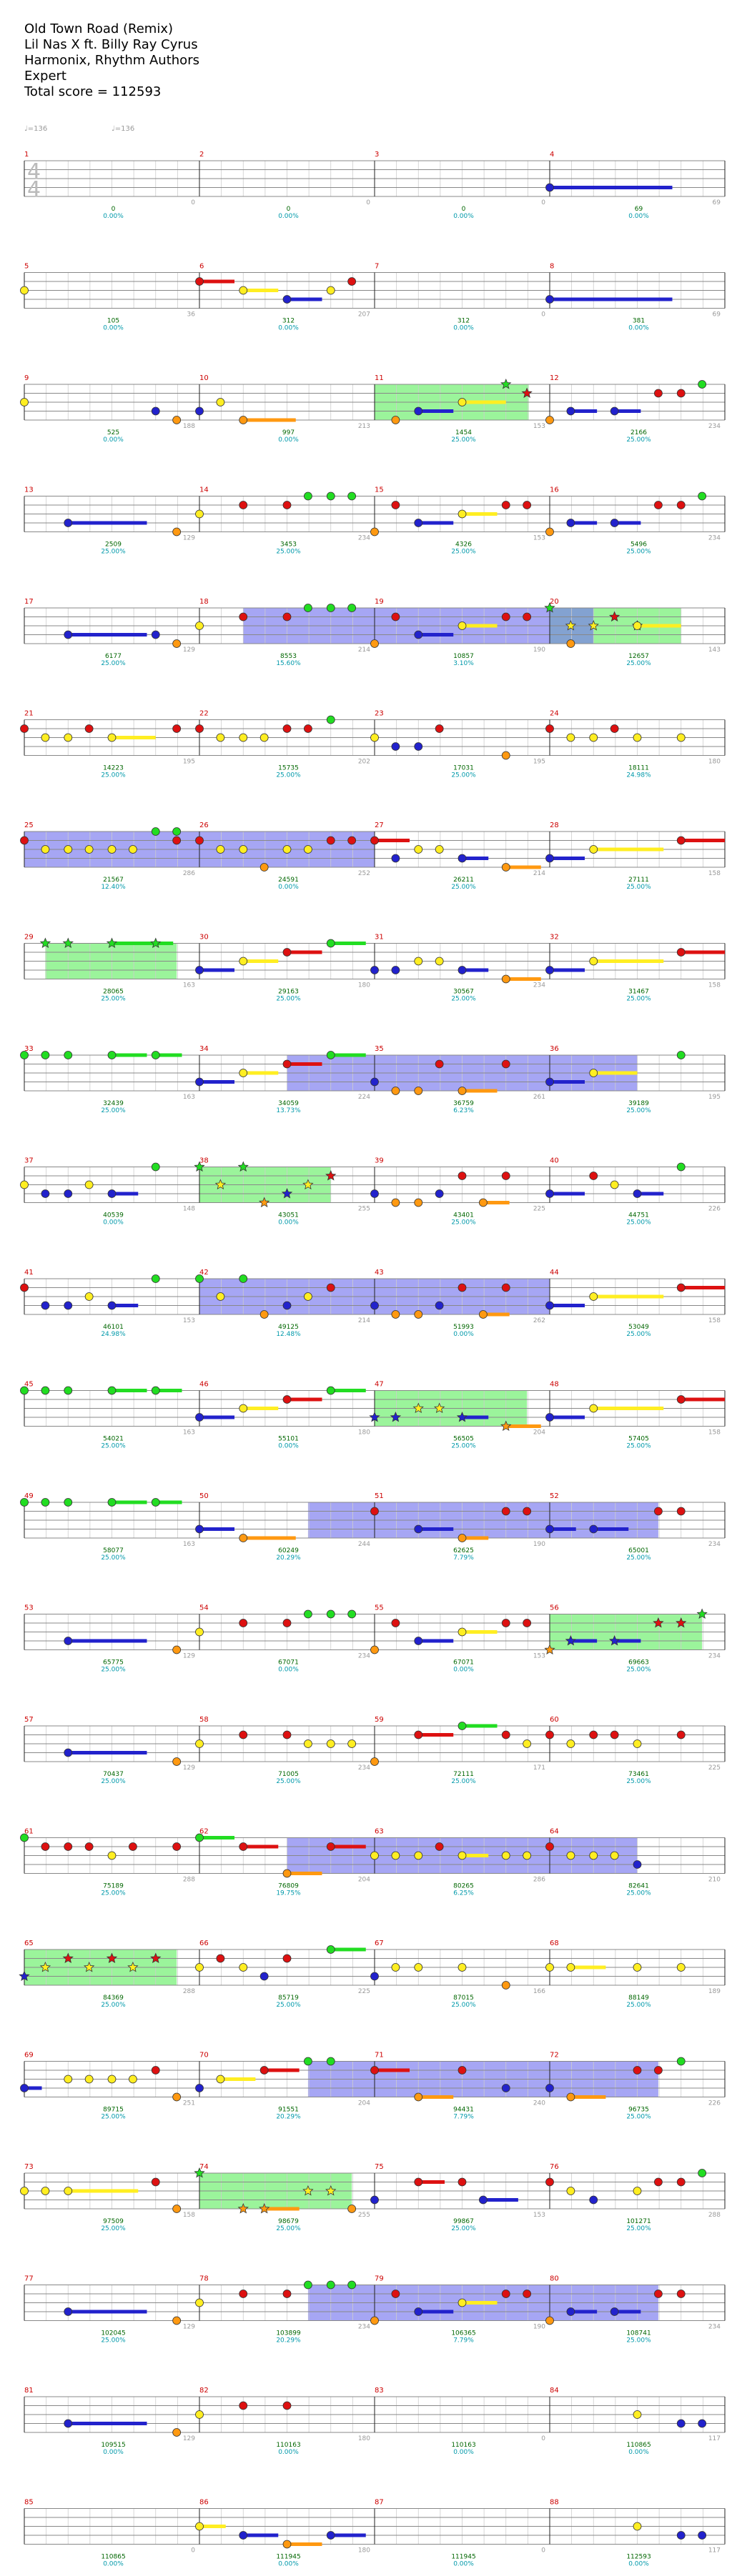 The image size is (732, 2576). What do you see at coordinates (638, 769) in the screenshot?
I see `measure-score: 18111` at bounding box center [638, 769].